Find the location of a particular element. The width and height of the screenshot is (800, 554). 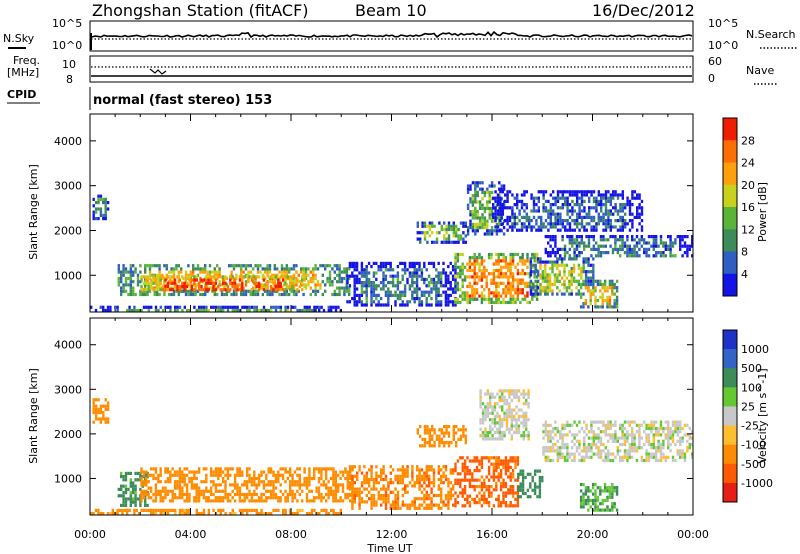

velocity-colorbar-label: Velocity [m s^-1] is located at coordinates (762, 415).